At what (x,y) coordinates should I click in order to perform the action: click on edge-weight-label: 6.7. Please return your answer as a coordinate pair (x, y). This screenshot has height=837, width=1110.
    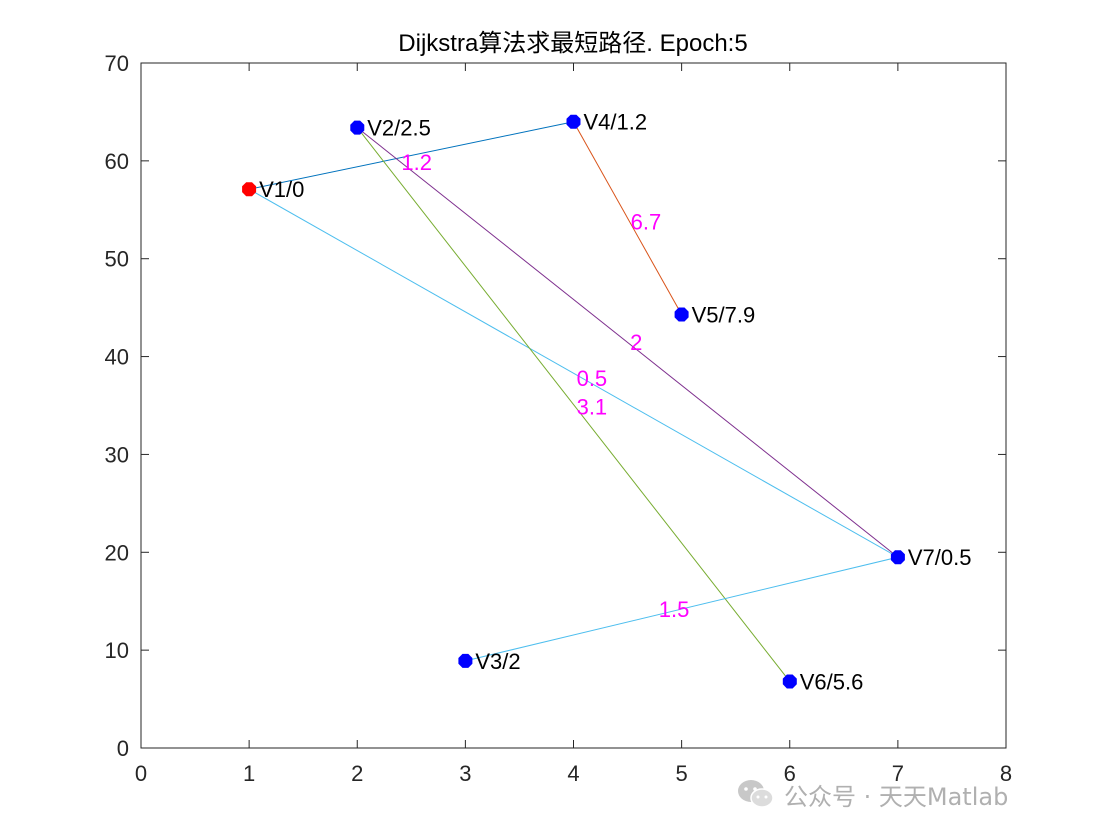
    Looking at the image, I should click on (646, 222).